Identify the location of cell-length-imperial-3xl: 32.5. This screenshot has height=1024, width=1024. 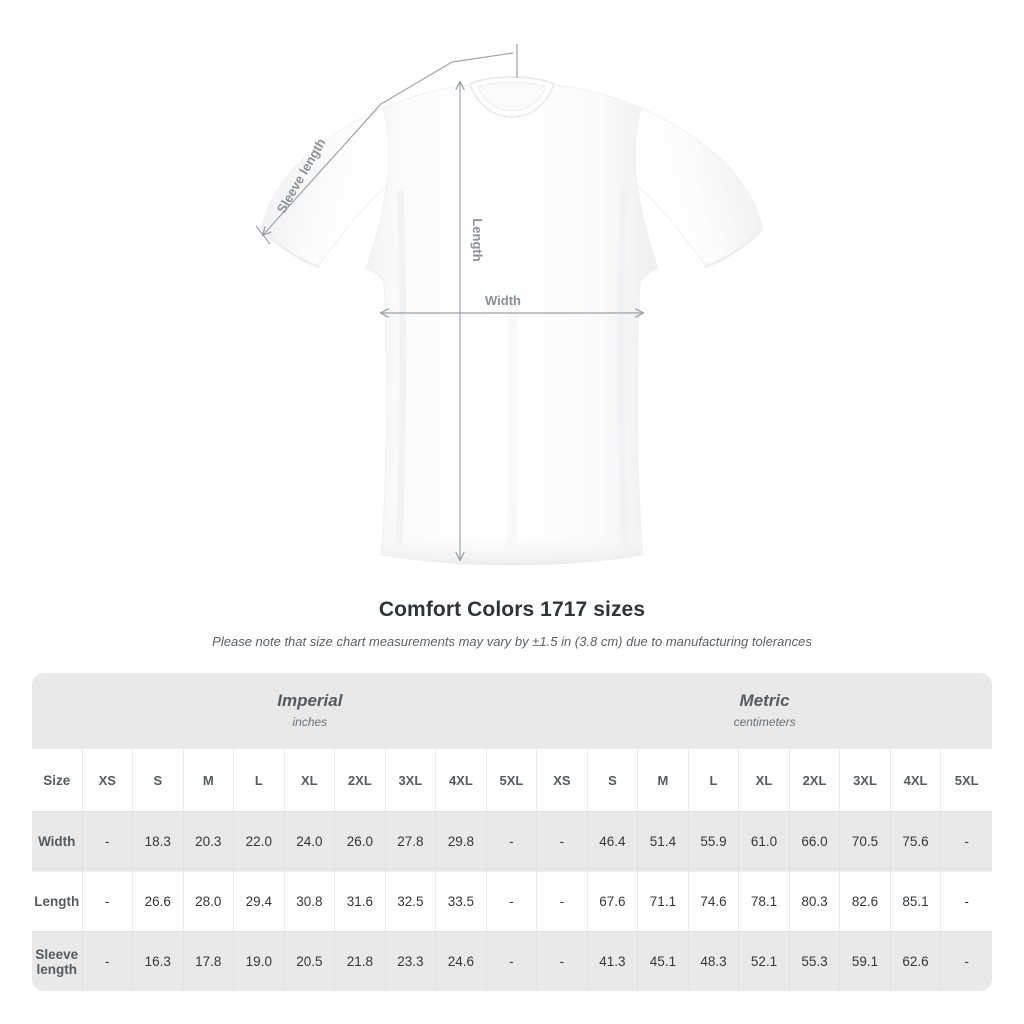
(411, 901).